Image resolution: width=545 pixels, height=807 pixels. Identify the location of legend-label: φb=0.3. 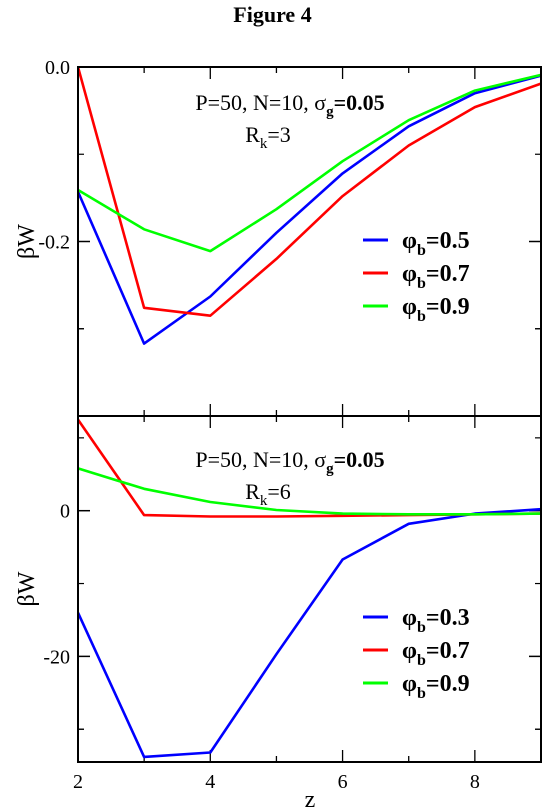
(436, 620).